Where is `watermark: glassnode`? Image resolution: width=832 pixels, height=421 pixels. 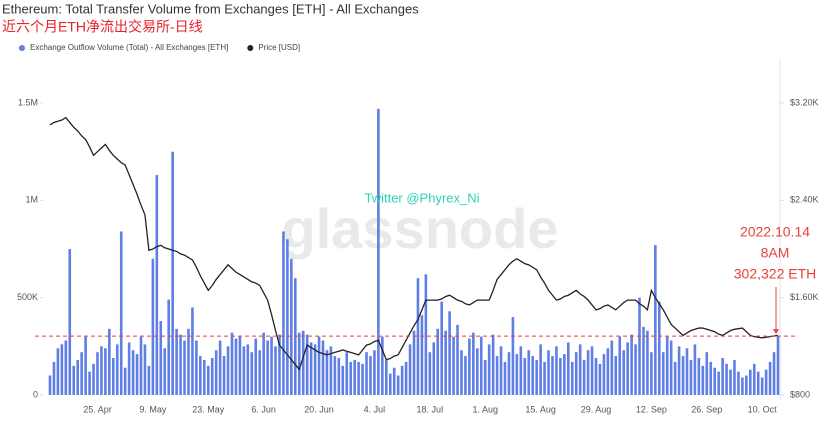
watermark: glassnode is located at coordinates (420, 228).